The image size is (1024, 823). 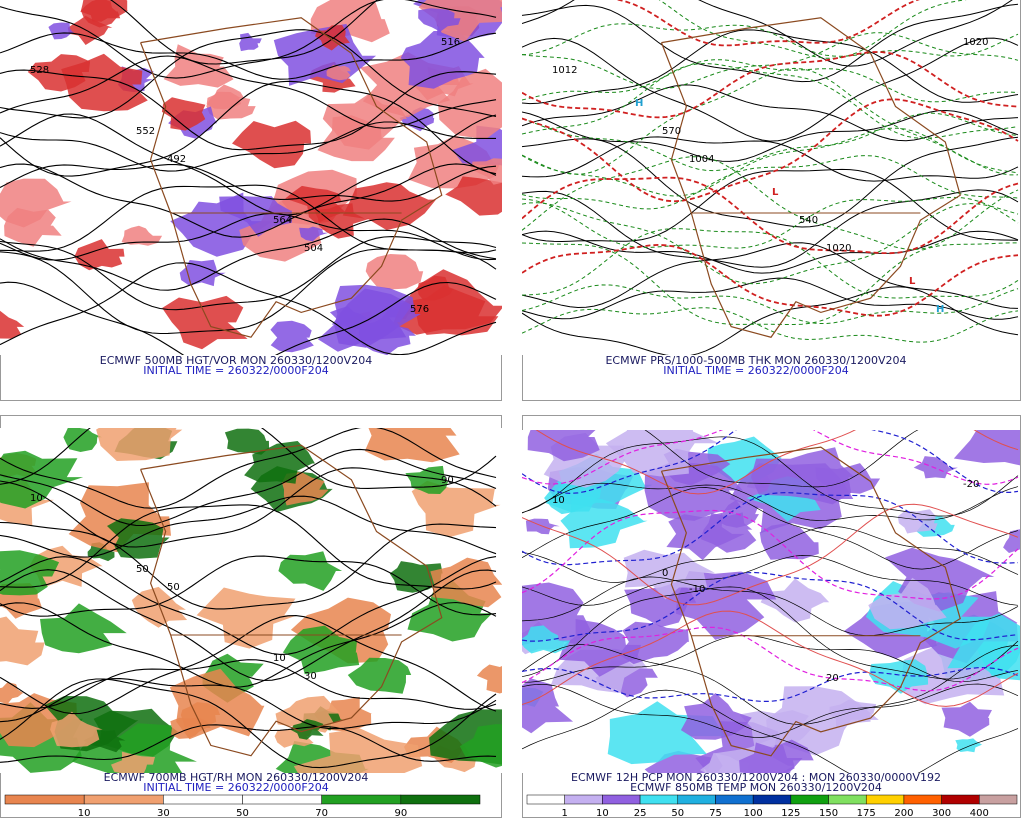 What do you see at coordinates (701, 159) in the screenshot?
I see `contour-label: 1004` at bounding box center [701, 159].